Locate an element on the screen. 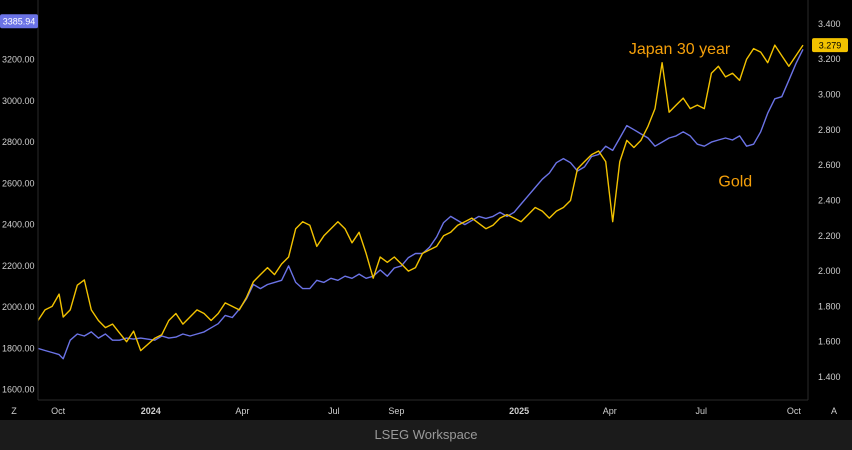 Image resolution: width=852 pixels, height=450 pixels. right-tick-label: 3.000 is located at coordinates (829, 95).